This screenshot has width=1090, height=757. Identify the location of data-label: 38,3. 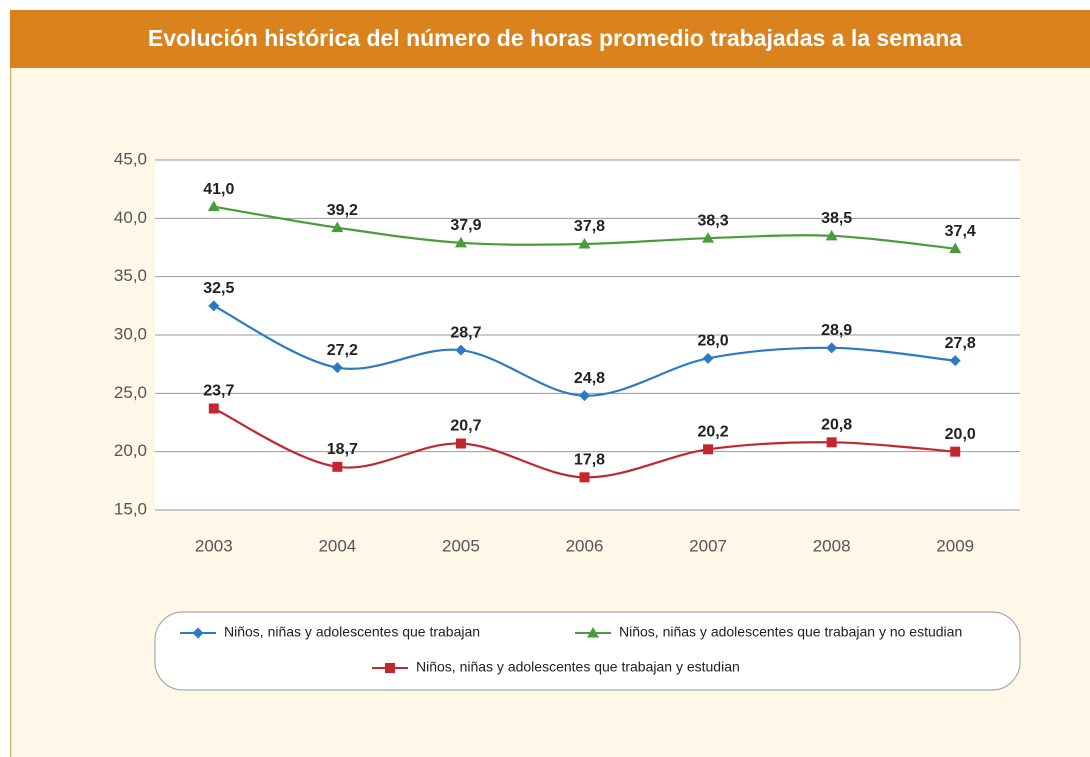
(713, 220).